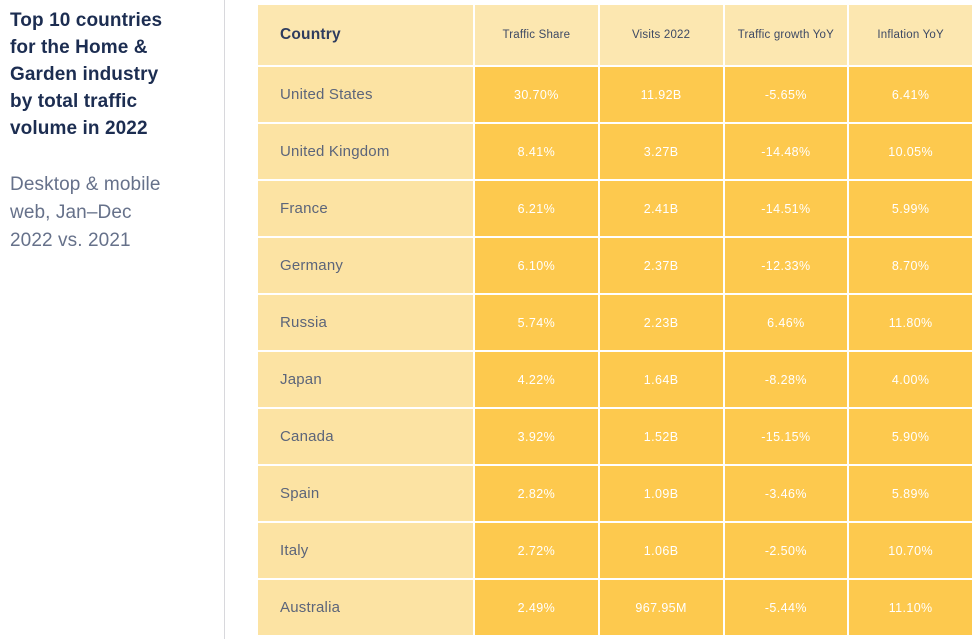  Describe the element at coordinates (661, 208) in the screenshot. I see `visits-cell: 2.41B` at that location.